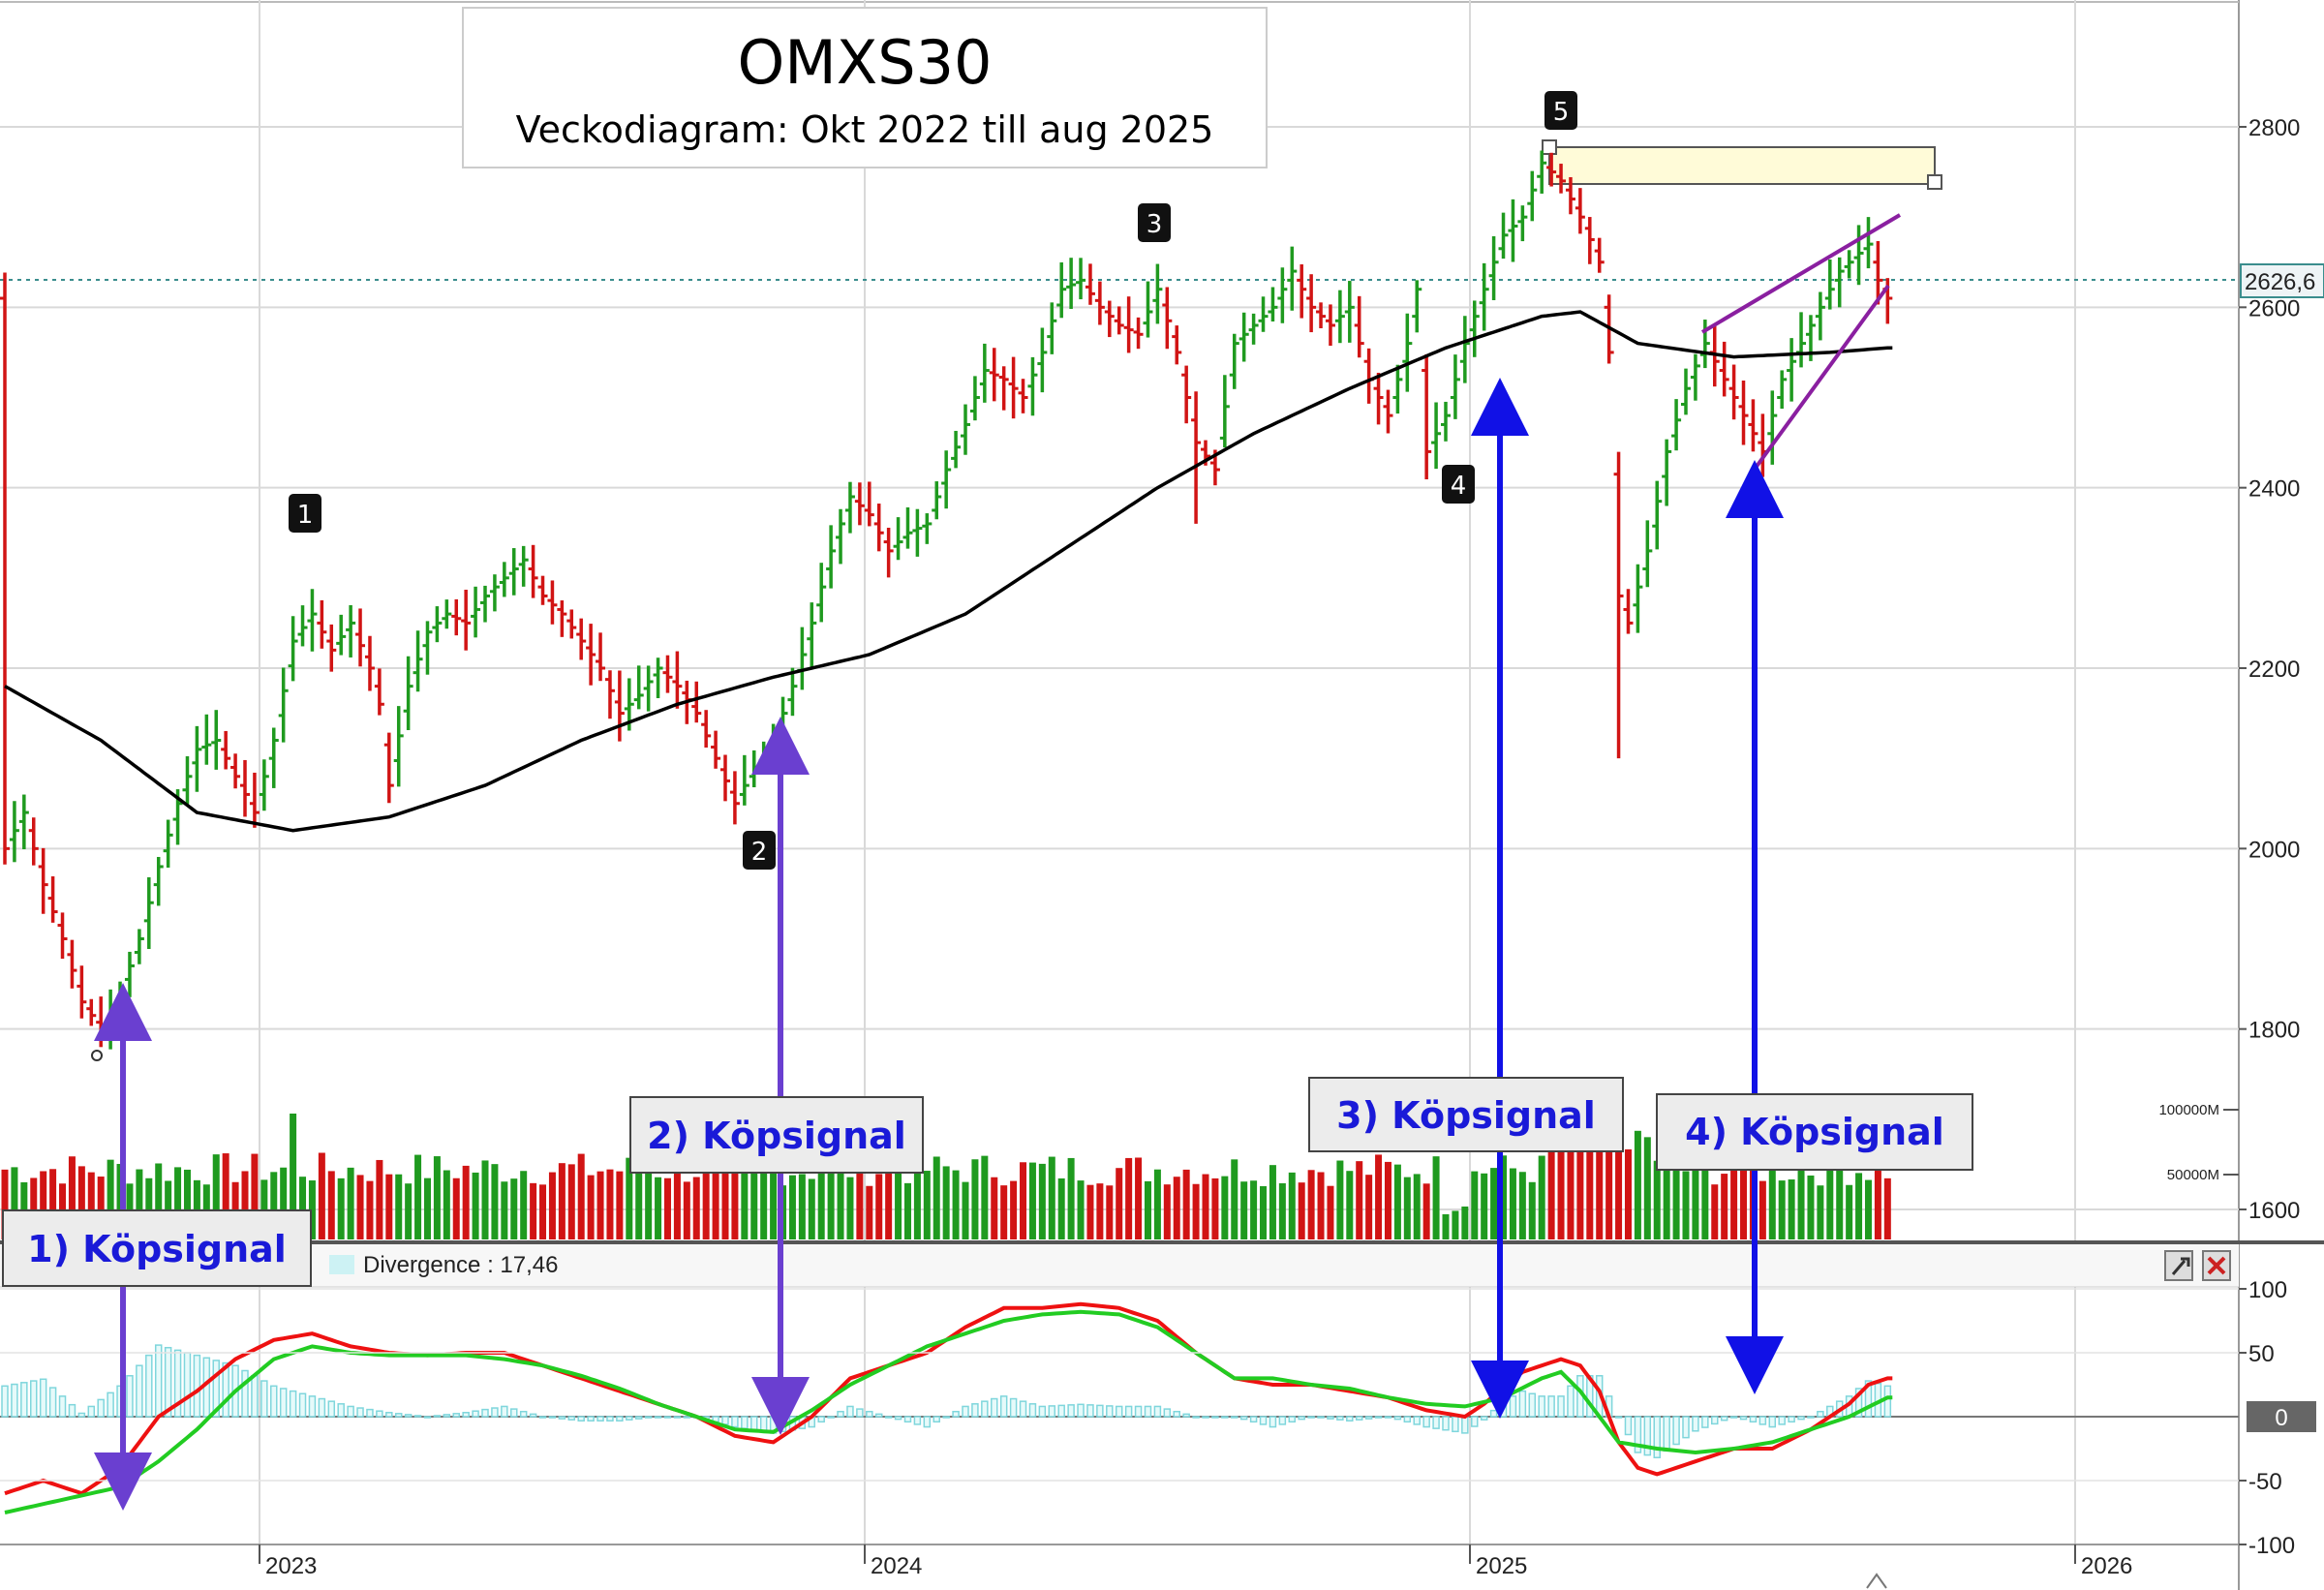  I want to click on marker-2: 2, so click(760, 850).